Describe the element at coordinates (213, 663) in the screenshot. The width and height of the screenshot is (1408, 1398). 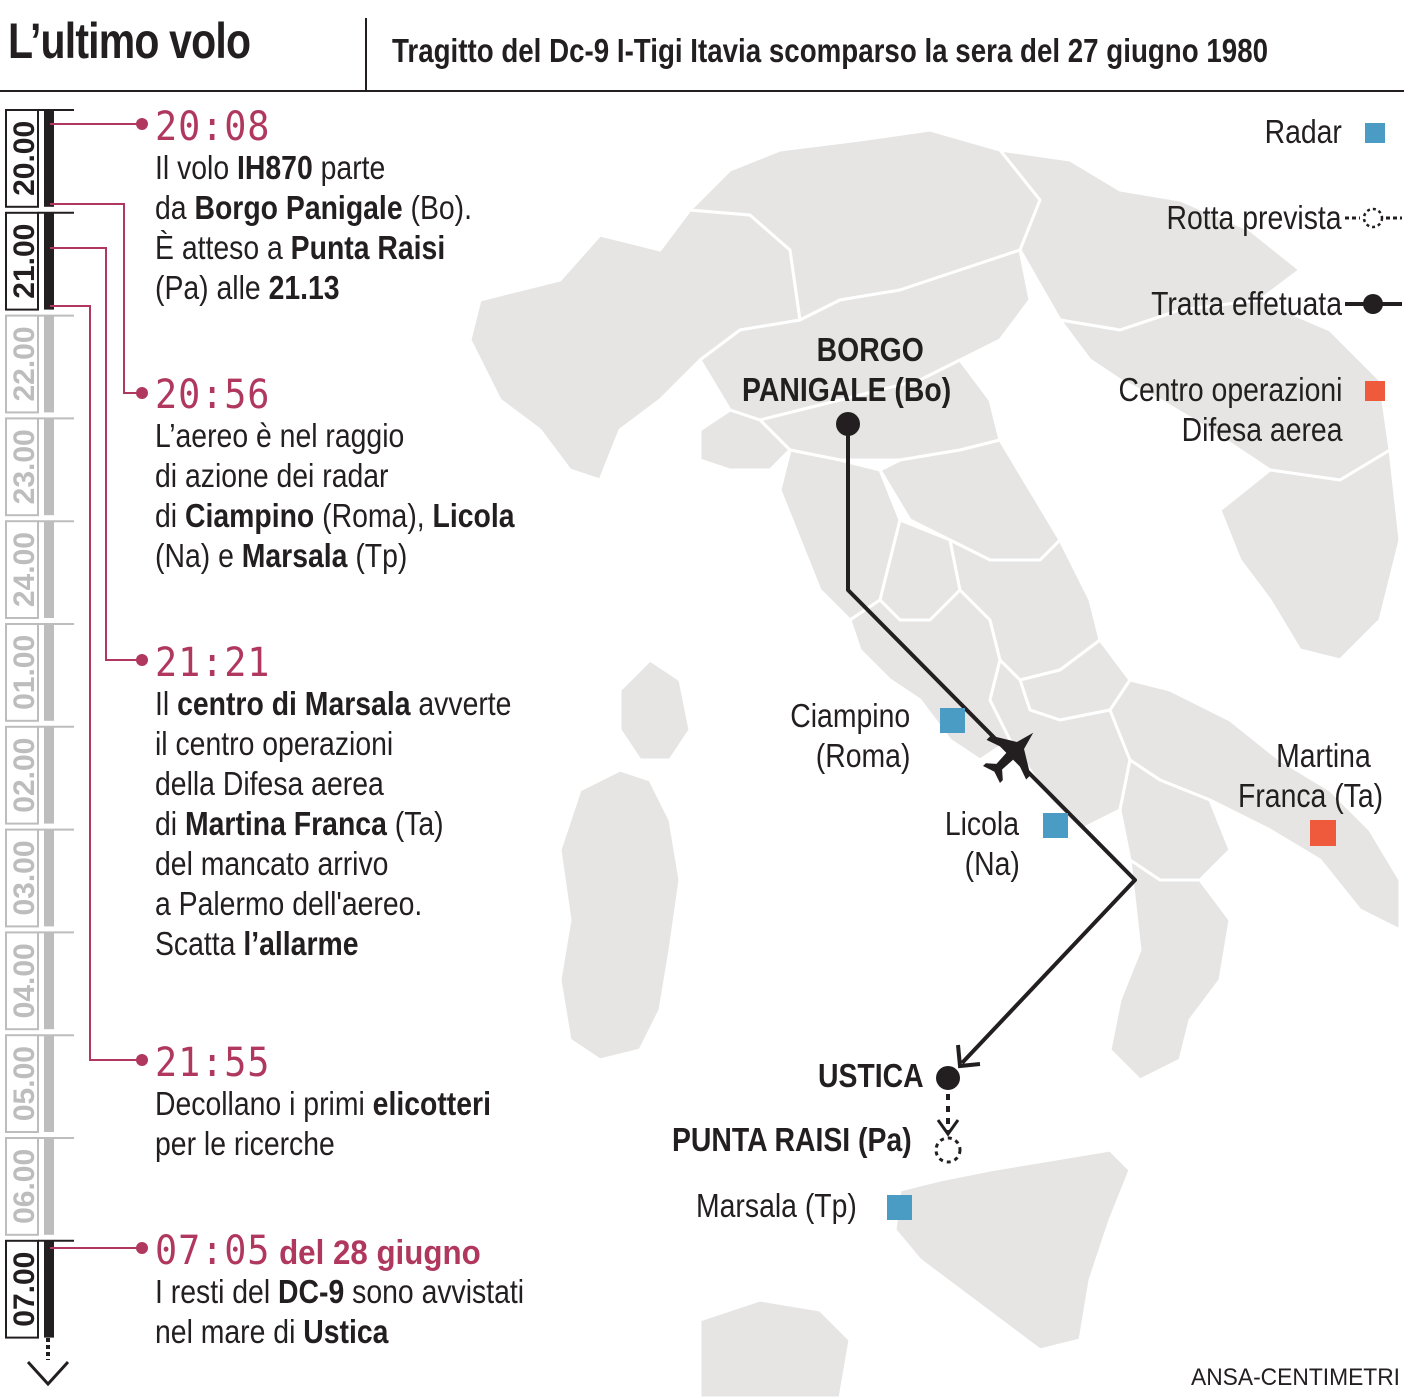
I see `event-time-value: 21:21` at that location.